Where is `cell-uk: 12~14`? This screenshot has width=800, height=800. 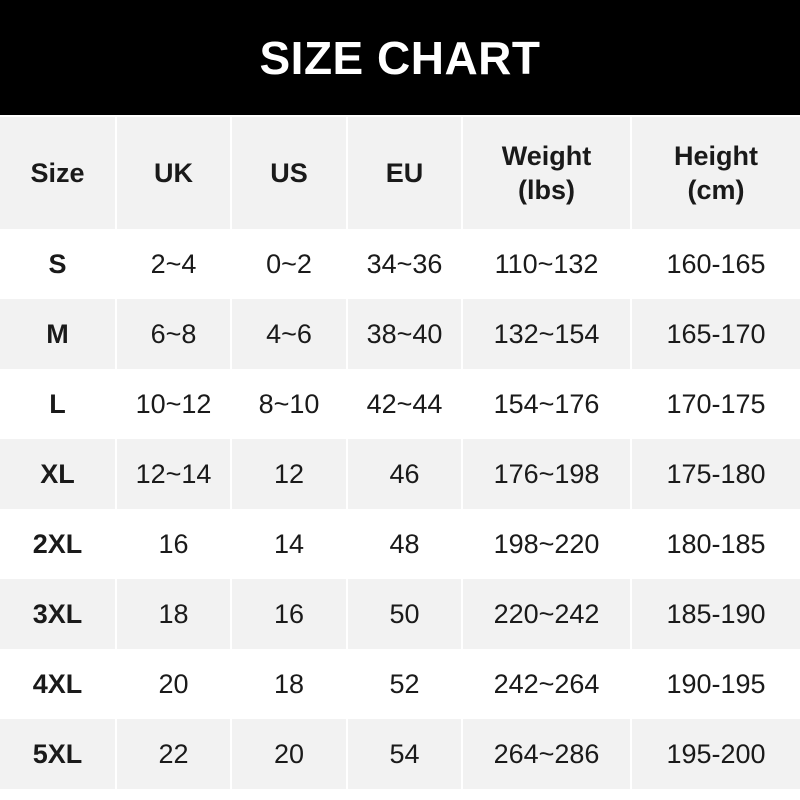 cell-uk: 12~14 is located at coordinates (174, 474).